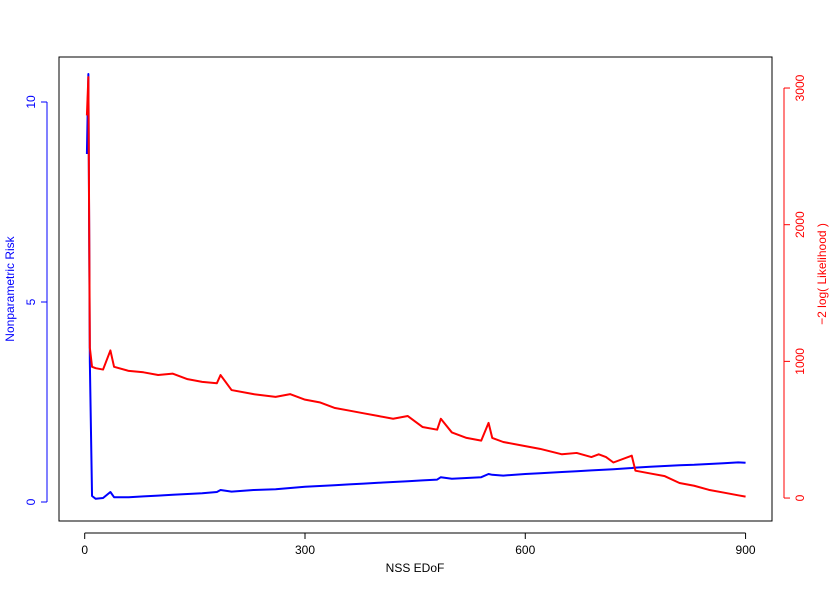 The height and width of the screenshot is (594, 830). I want to click on x-tick-label: 0, so click(84, 550).